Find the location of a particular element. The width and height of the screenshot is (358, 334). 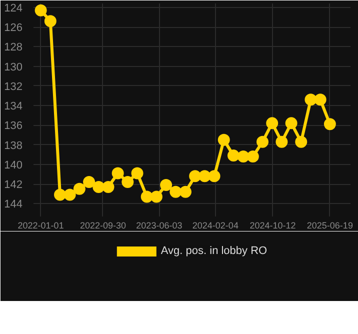

y-tick-label: 142 is located at coordinates (13, 185).